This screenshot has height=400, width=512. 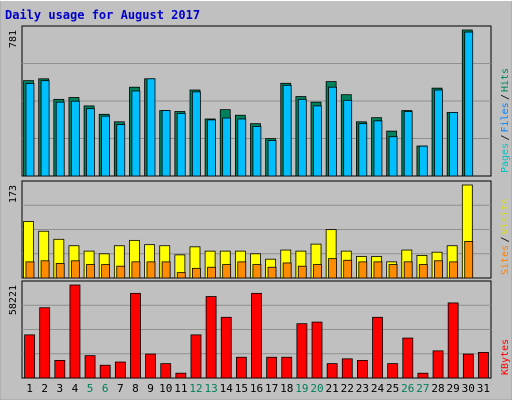 I want to click on x-tick-label-day-6: 6, so click(x=105, y=388).